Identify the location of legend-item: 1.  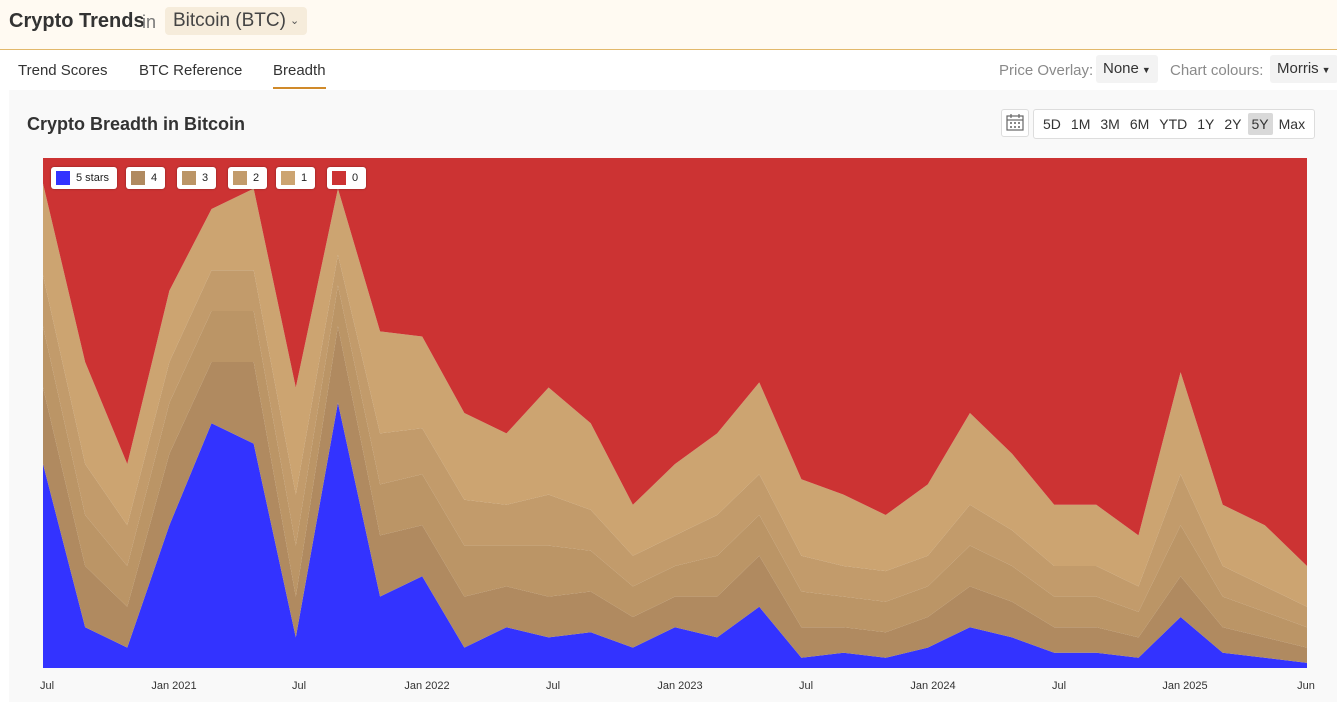
(296, 178).